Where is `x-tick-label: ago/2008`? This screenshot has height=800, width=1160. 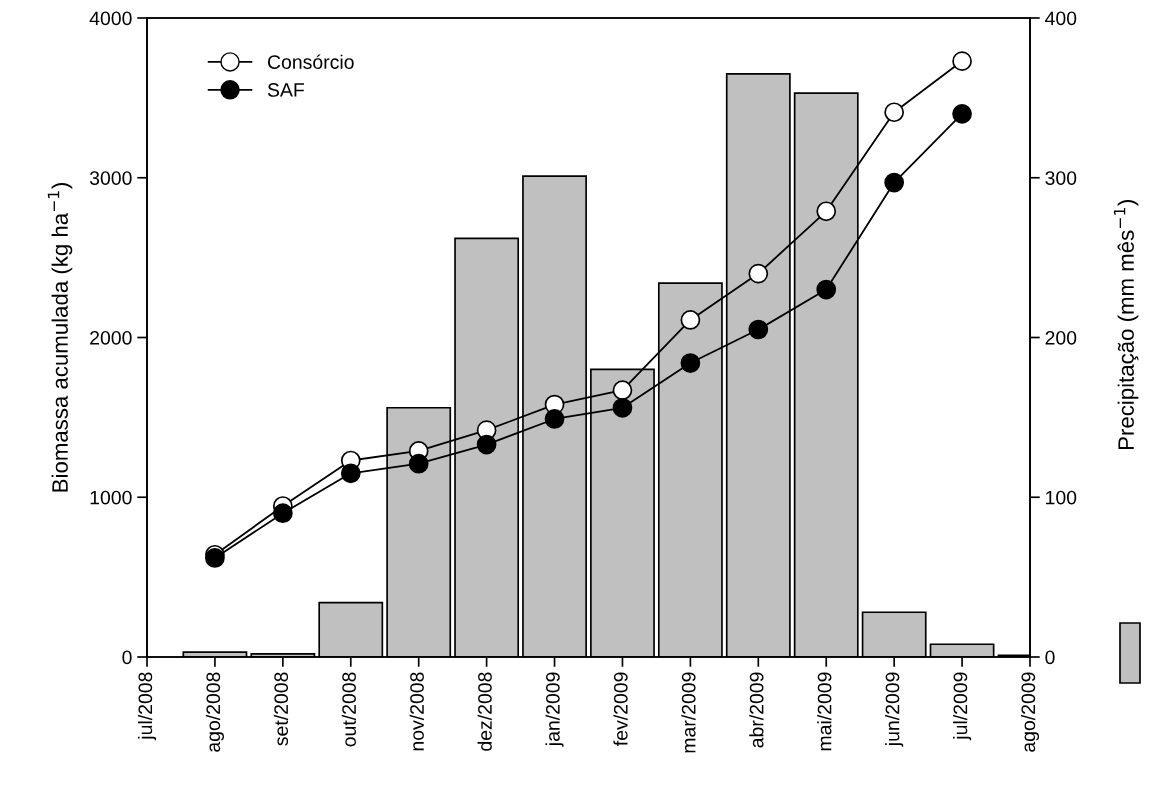 x-tick-label: ago/2008 is located at coordinates (214, 712).